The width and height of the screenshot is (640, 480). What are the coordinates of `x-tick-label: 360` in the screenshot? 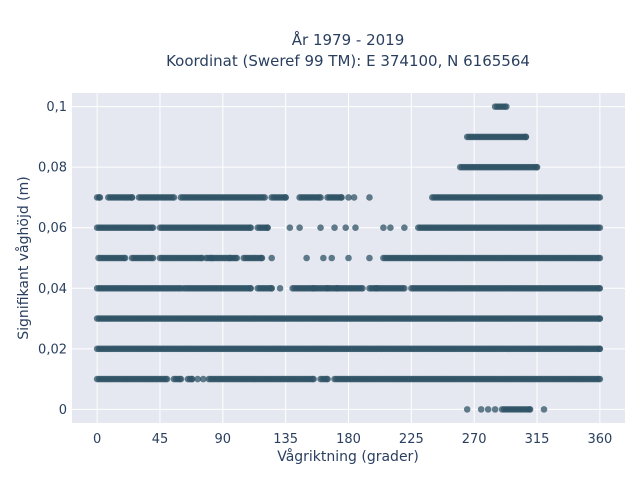 It's located at (599, 439).